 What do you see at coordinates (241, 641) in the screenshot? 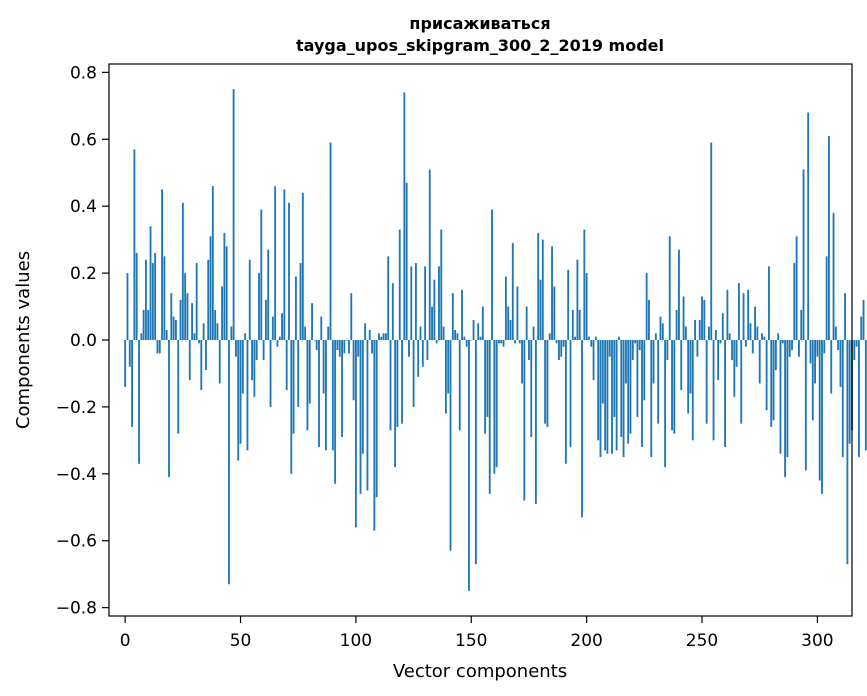
I see `x-tick-label: 50` at bounding box center [241, 641].